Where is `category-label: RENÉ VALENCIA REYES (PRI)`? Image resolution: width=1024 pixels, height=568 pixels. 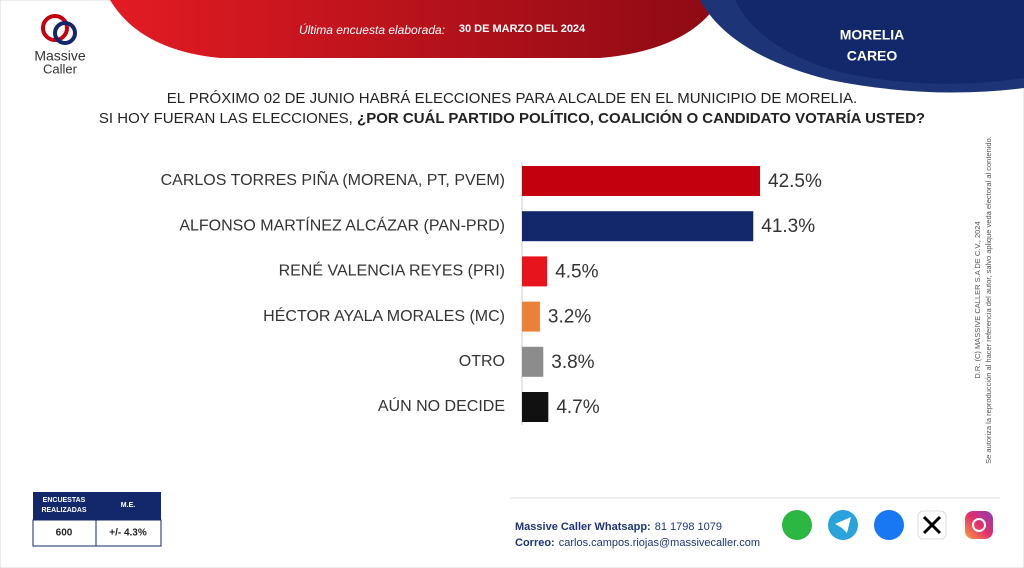 category-label: RENÉ VALENCIA REYES (PRI) is located at coordinates (392, 270).